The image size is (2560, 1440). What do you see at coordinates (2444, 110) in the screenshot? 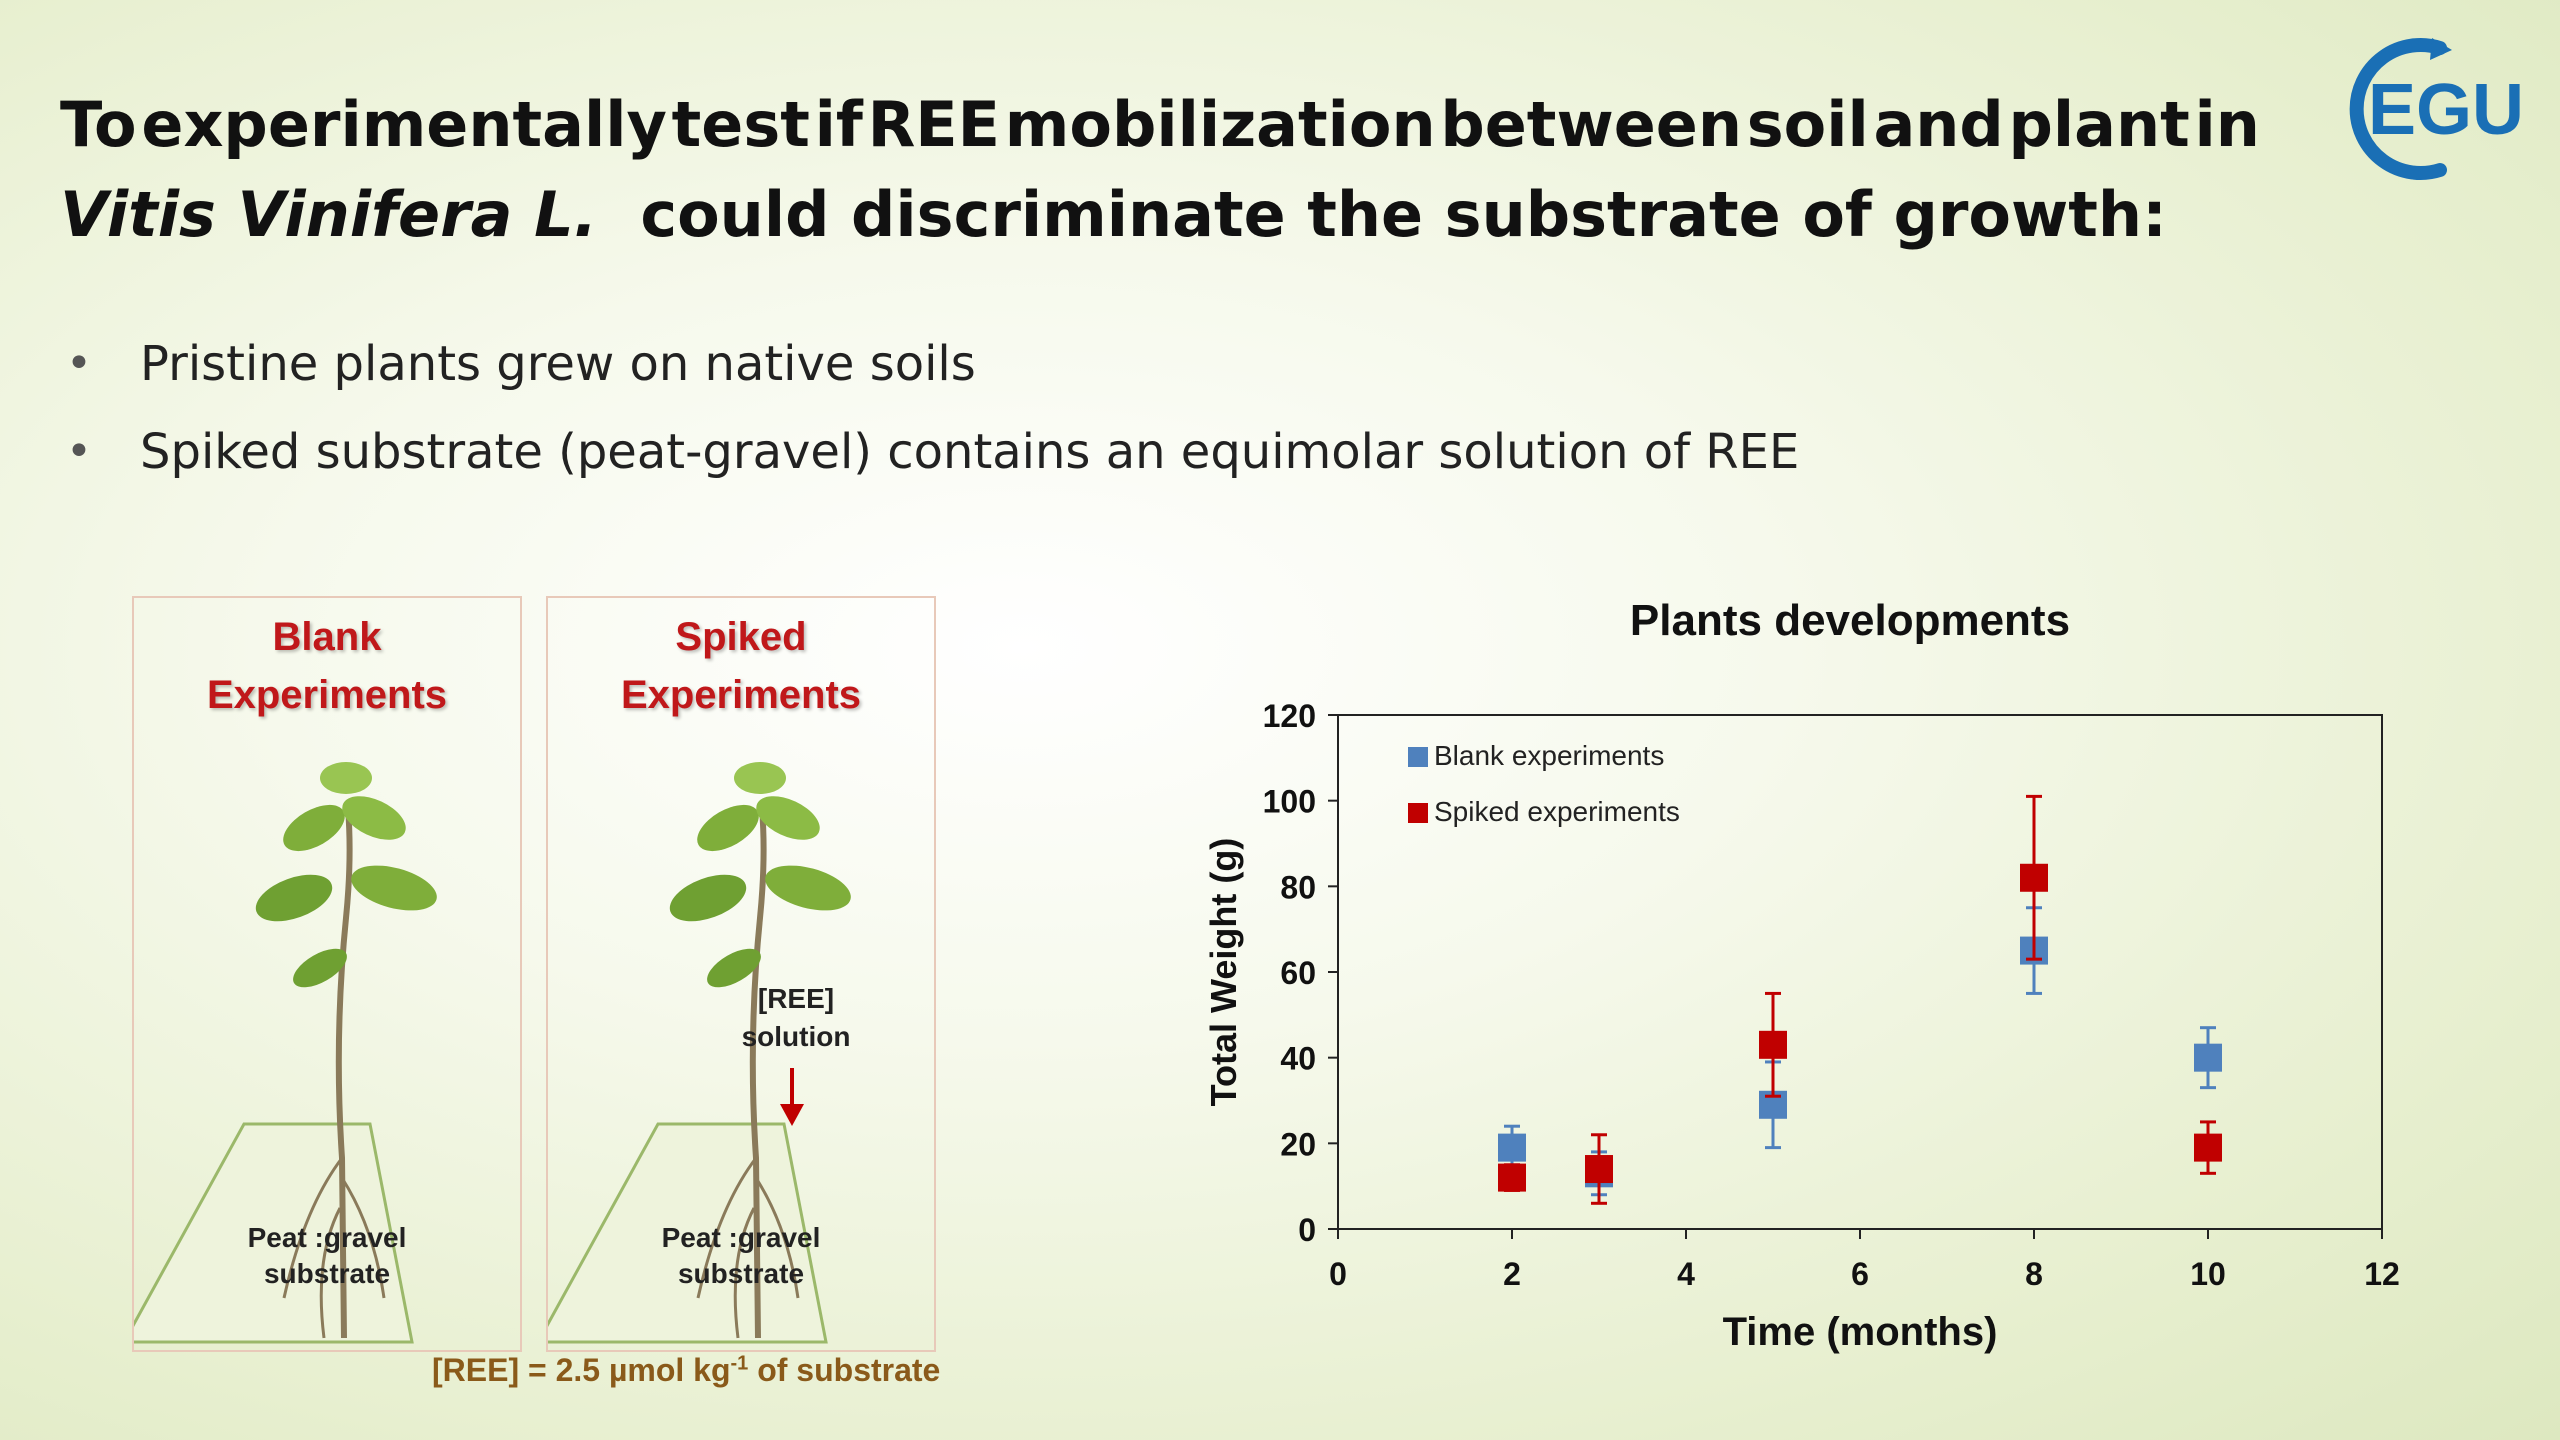
I see `egu-logo-text: EGU` at bounding box center [2444, 110].